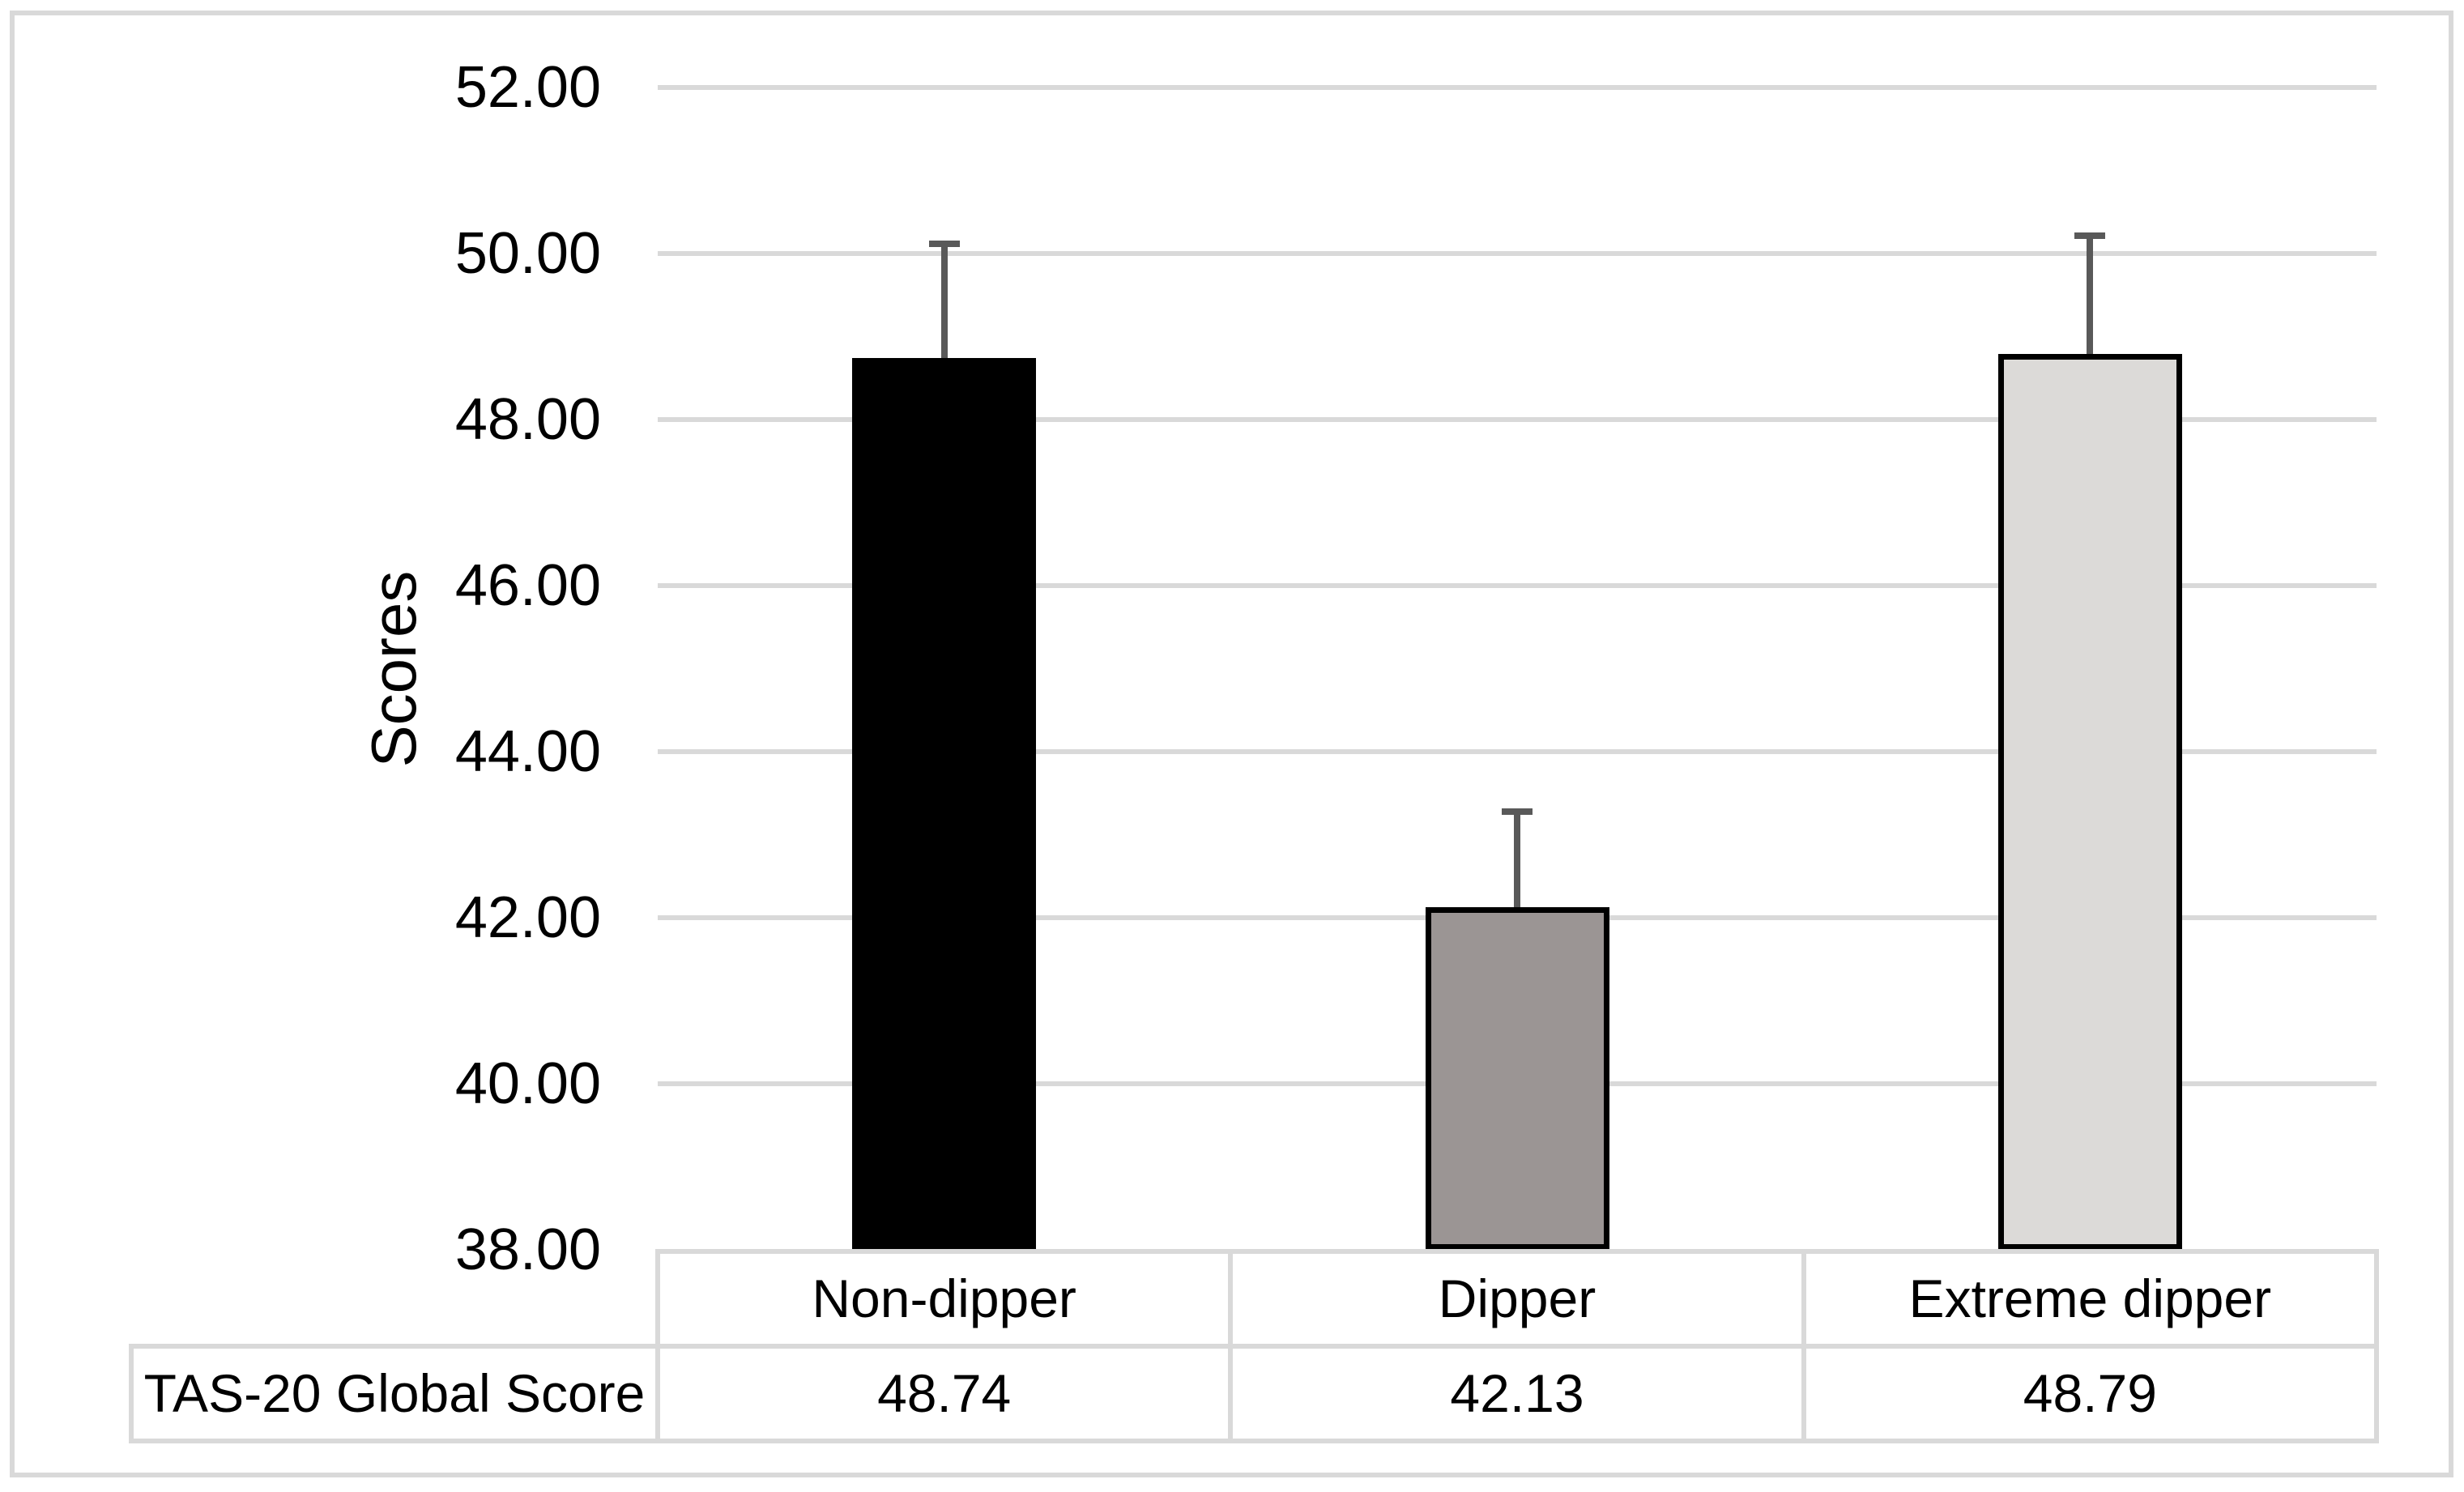 The width and height of the screenshot is (2464, 1492). What do you see at coordinates (394, 1394) in the screenshot?
I see `data-table-row-header: TAS-20 Global Score` at bounding box center [394, 1394].